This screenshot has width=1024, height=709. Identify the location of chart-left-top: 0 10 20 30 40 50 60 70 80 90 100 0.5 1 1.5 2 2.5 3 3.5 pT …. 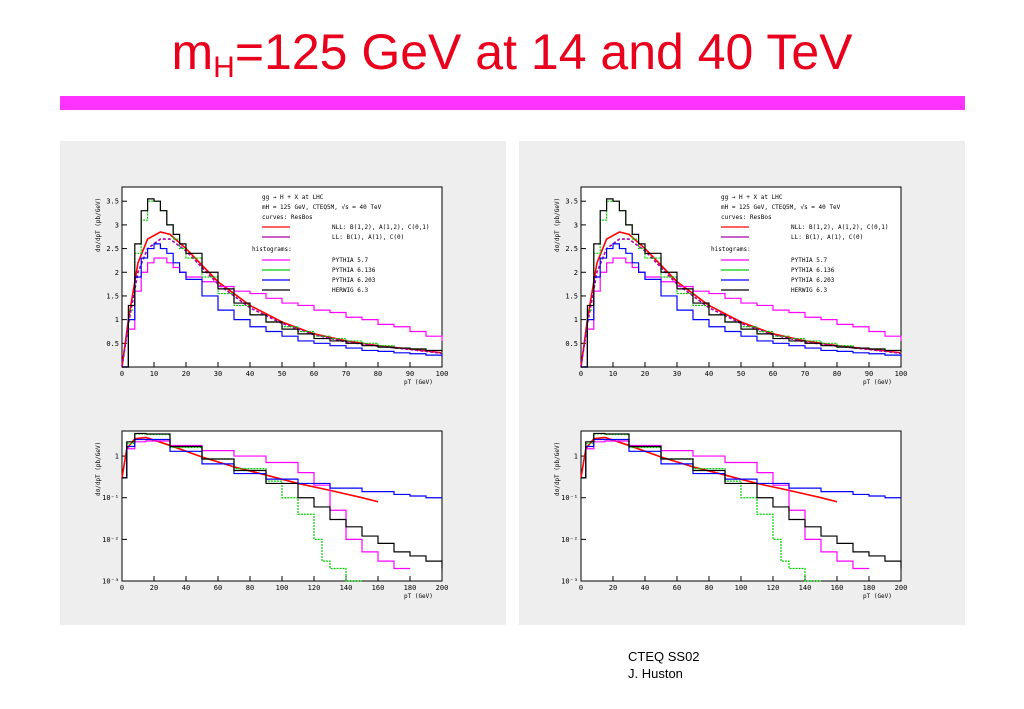
(272, 286).